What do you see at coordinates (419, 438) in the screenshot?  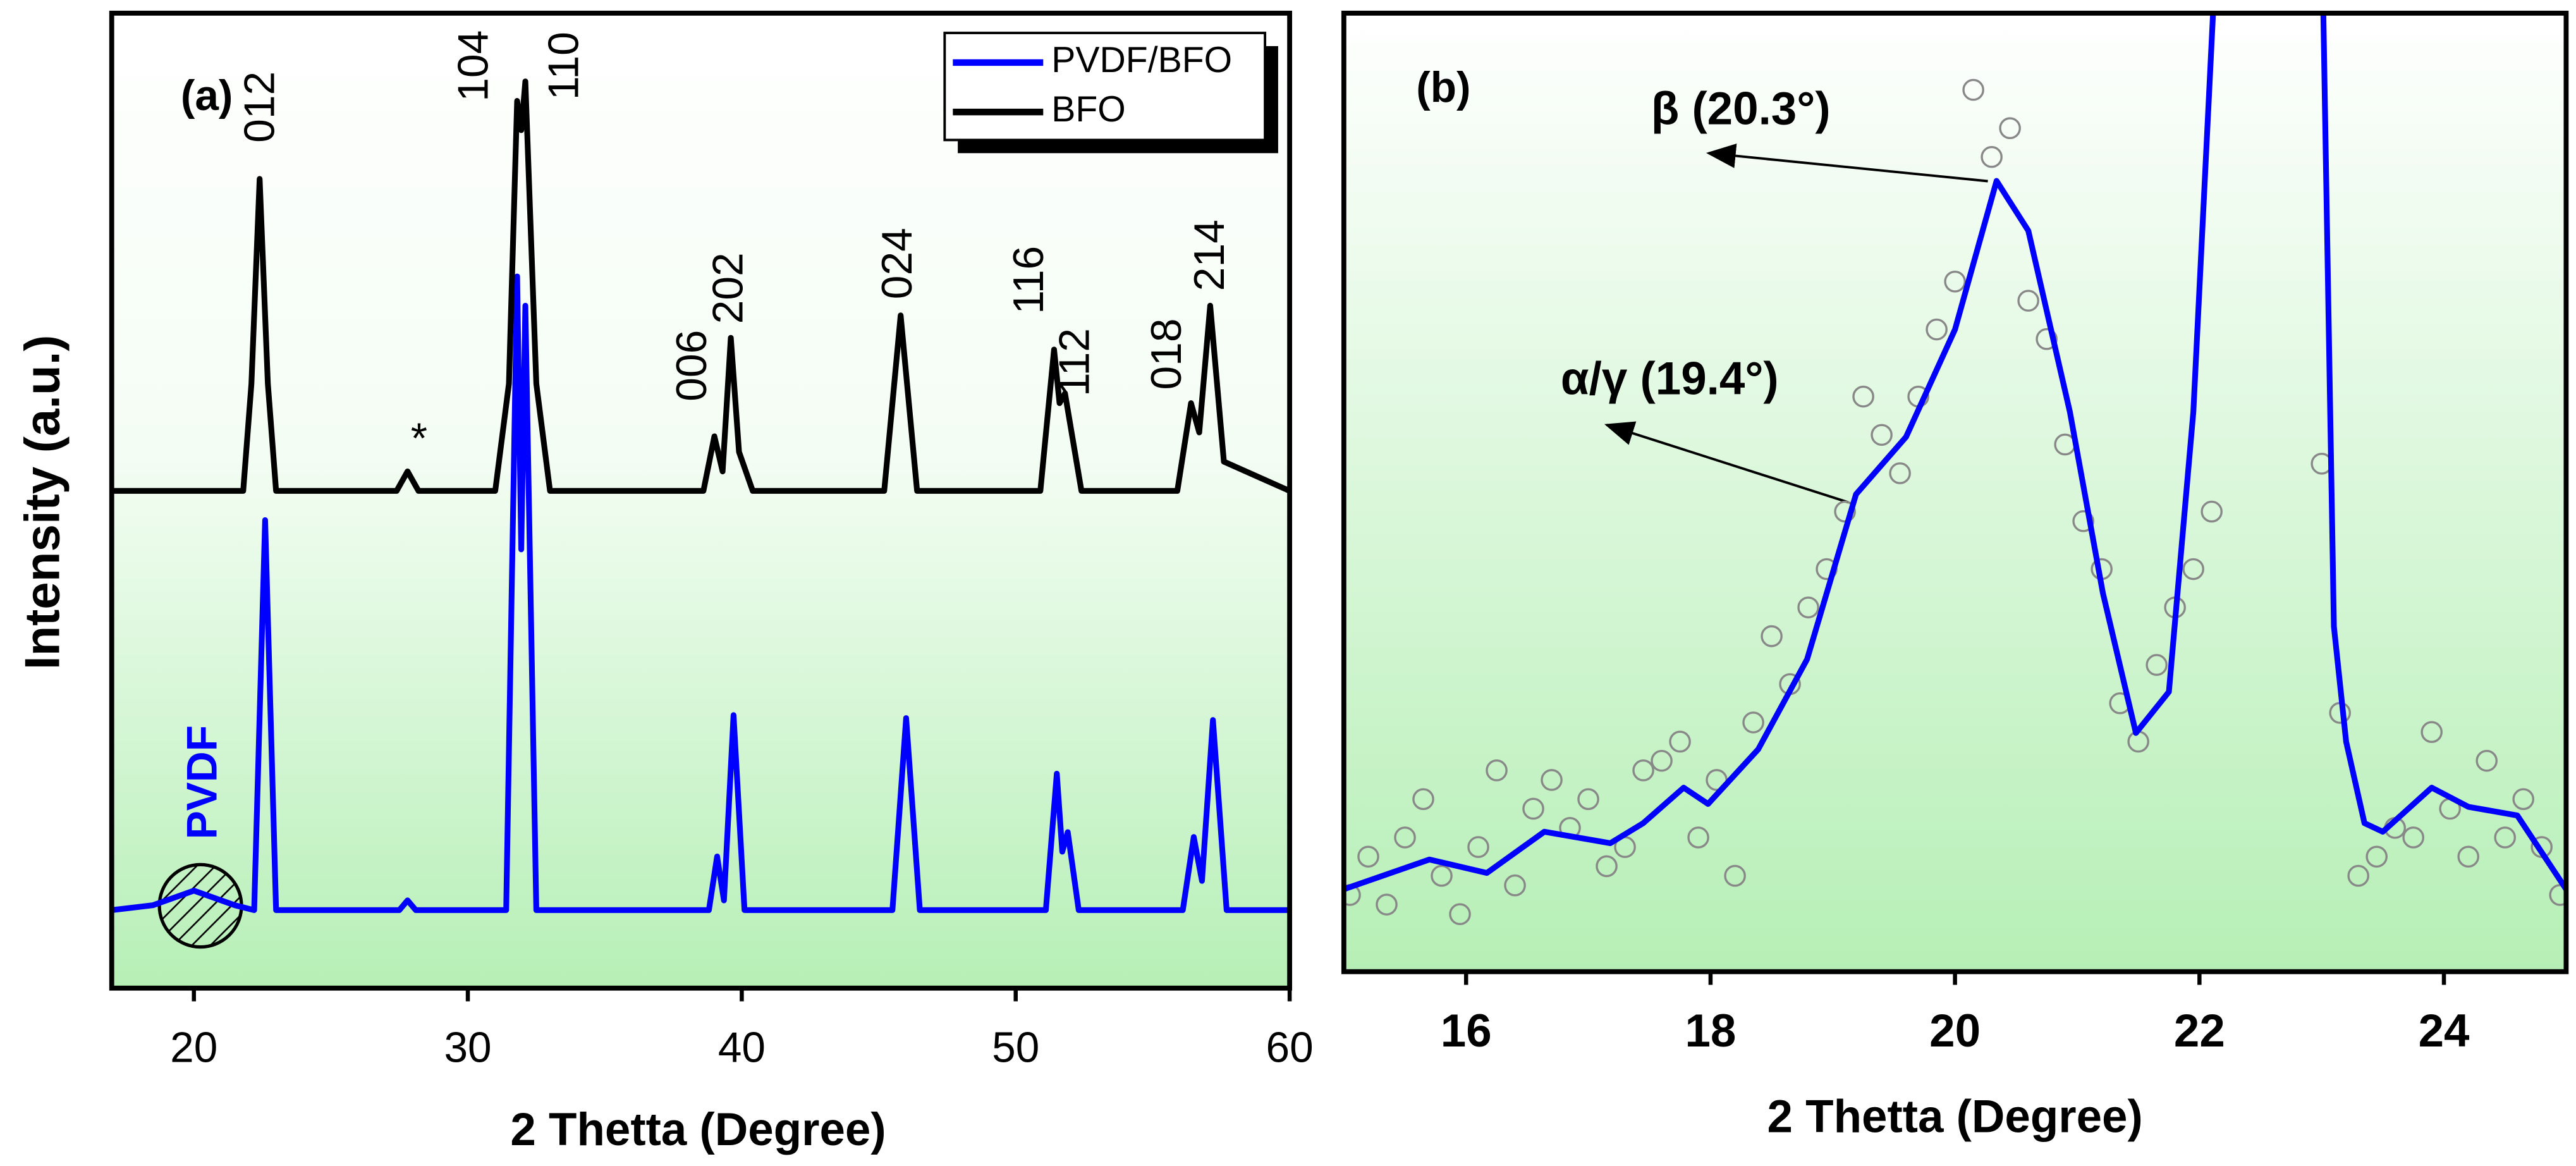 I see `annotation: *` at bounding box center [419, 438].